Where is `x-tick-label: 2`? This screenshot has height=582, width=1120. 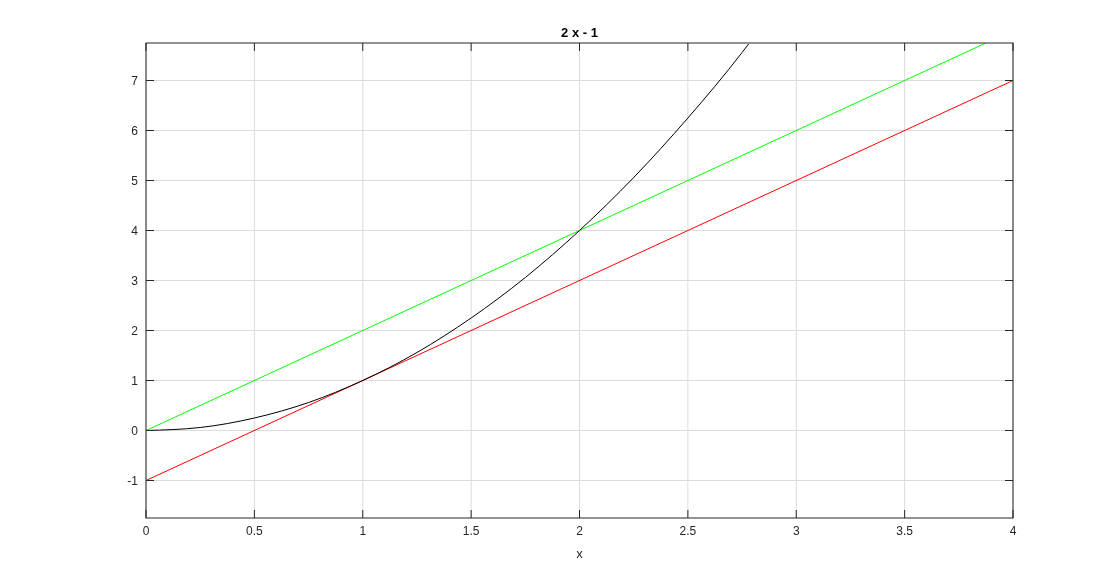
x-tick-label: 2 is located at coordinates (580, 531).